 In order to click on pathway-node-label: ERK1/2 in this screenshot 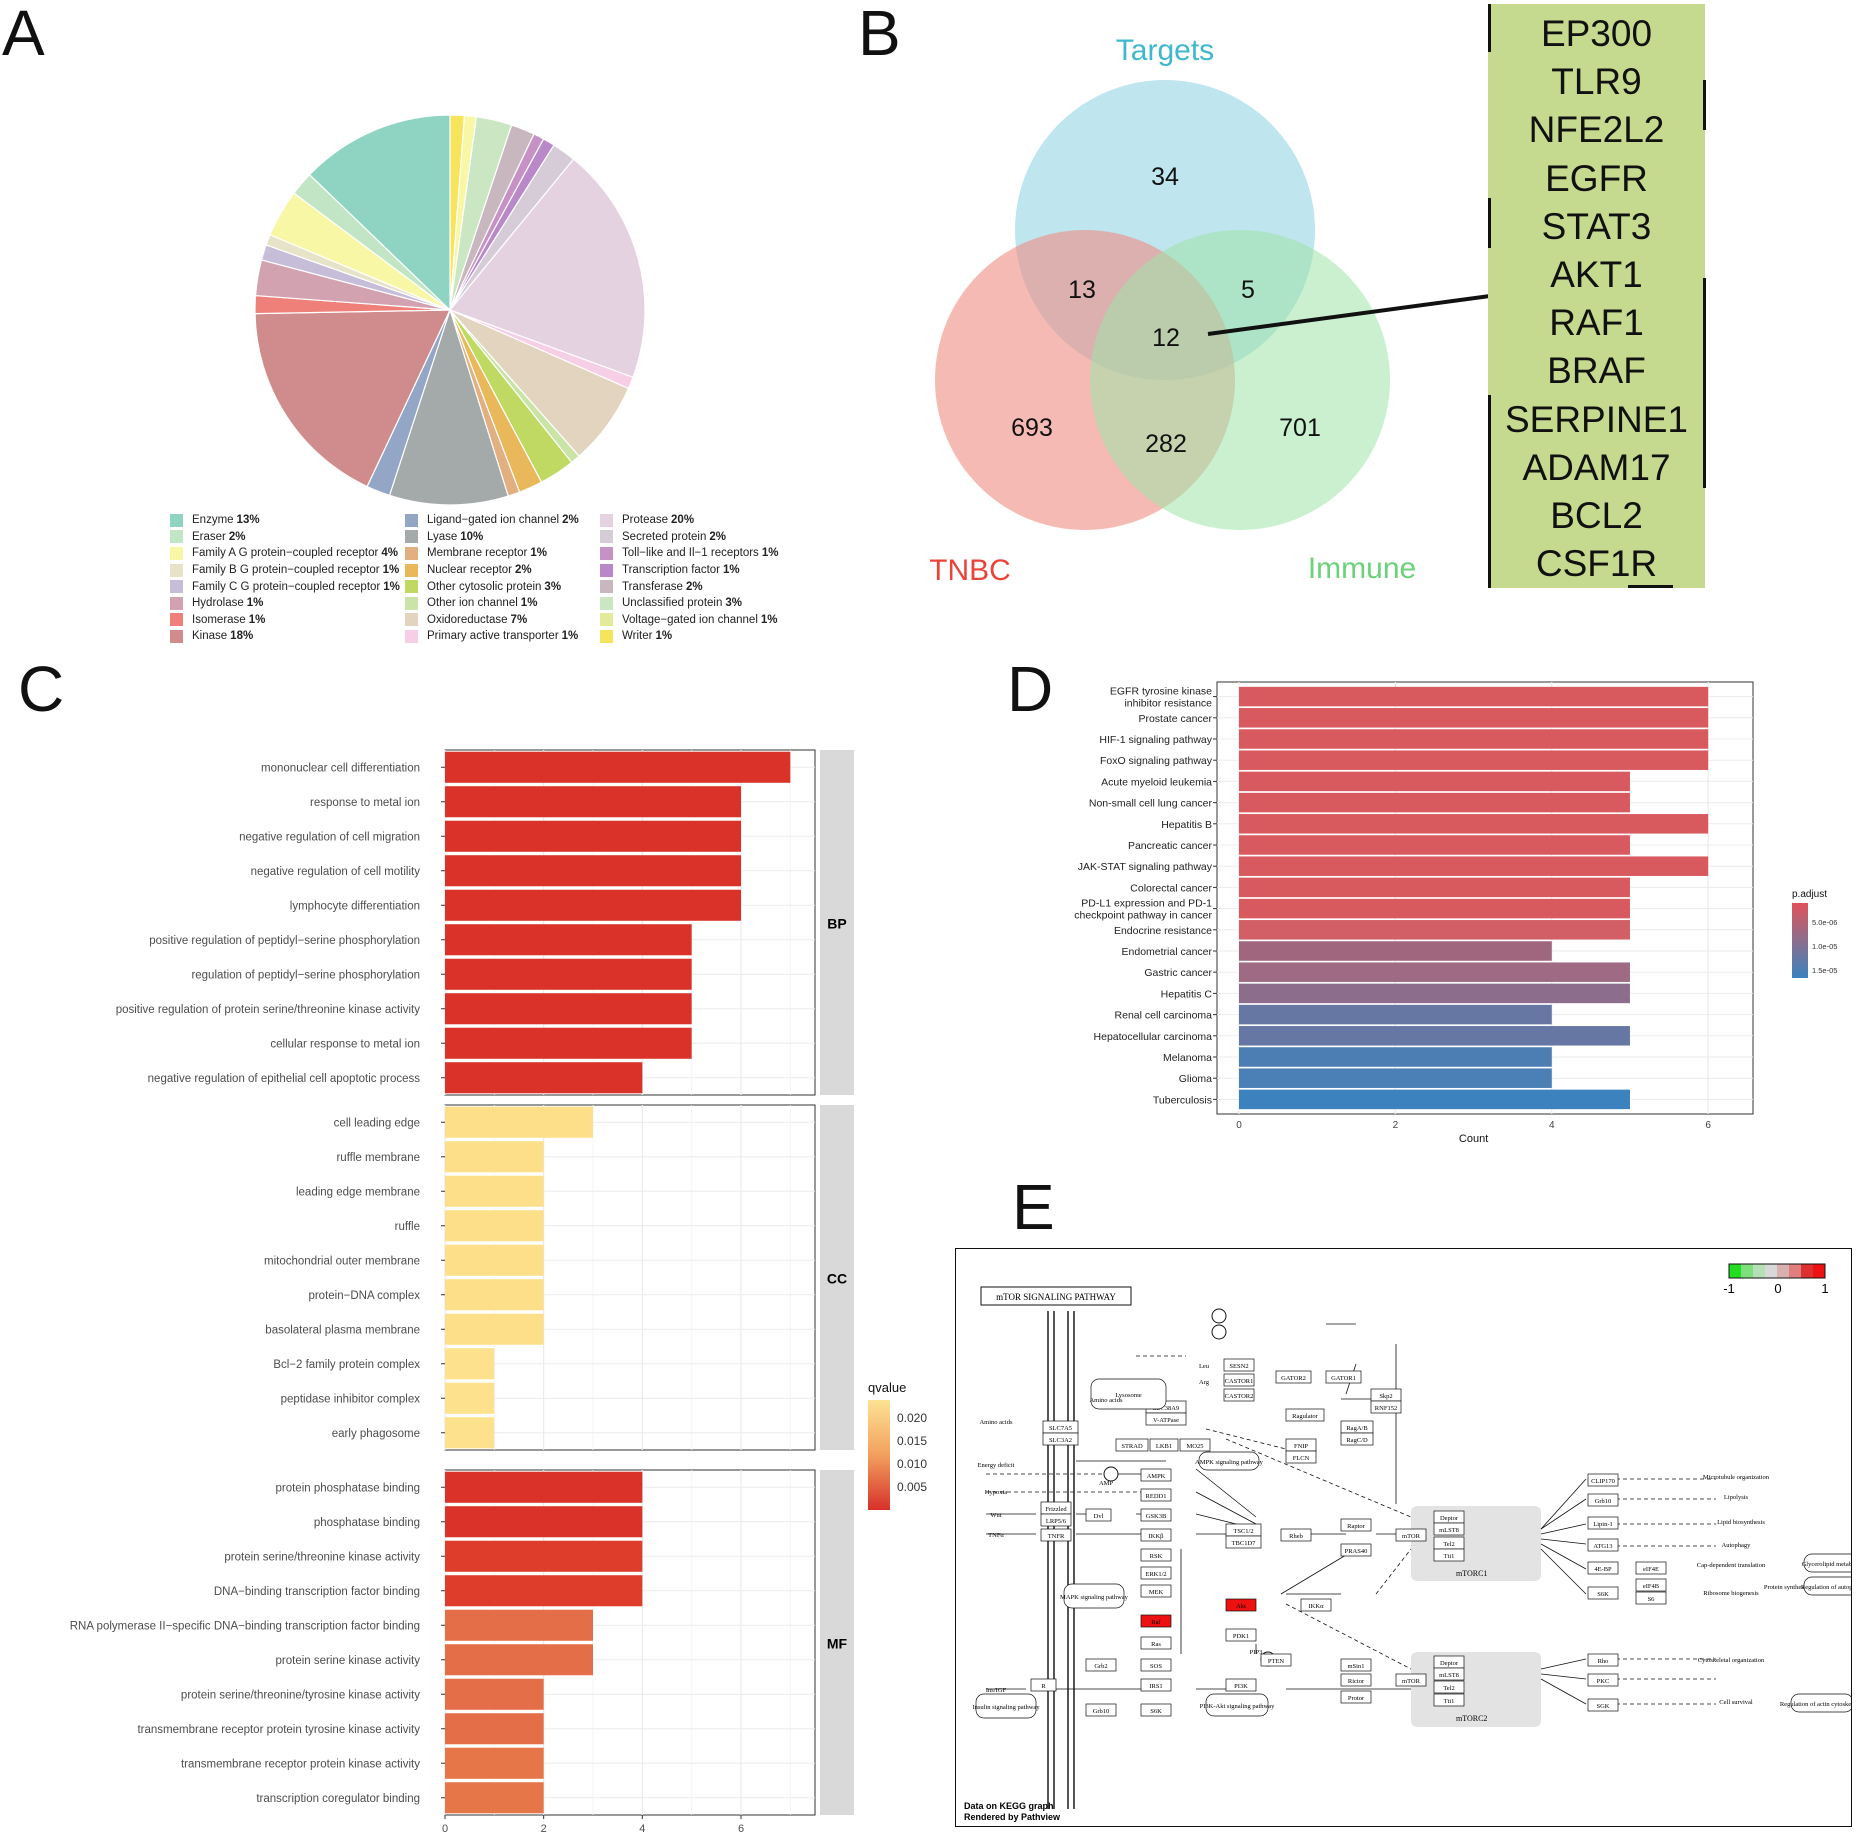, I will do `click(1155, 1574)`.